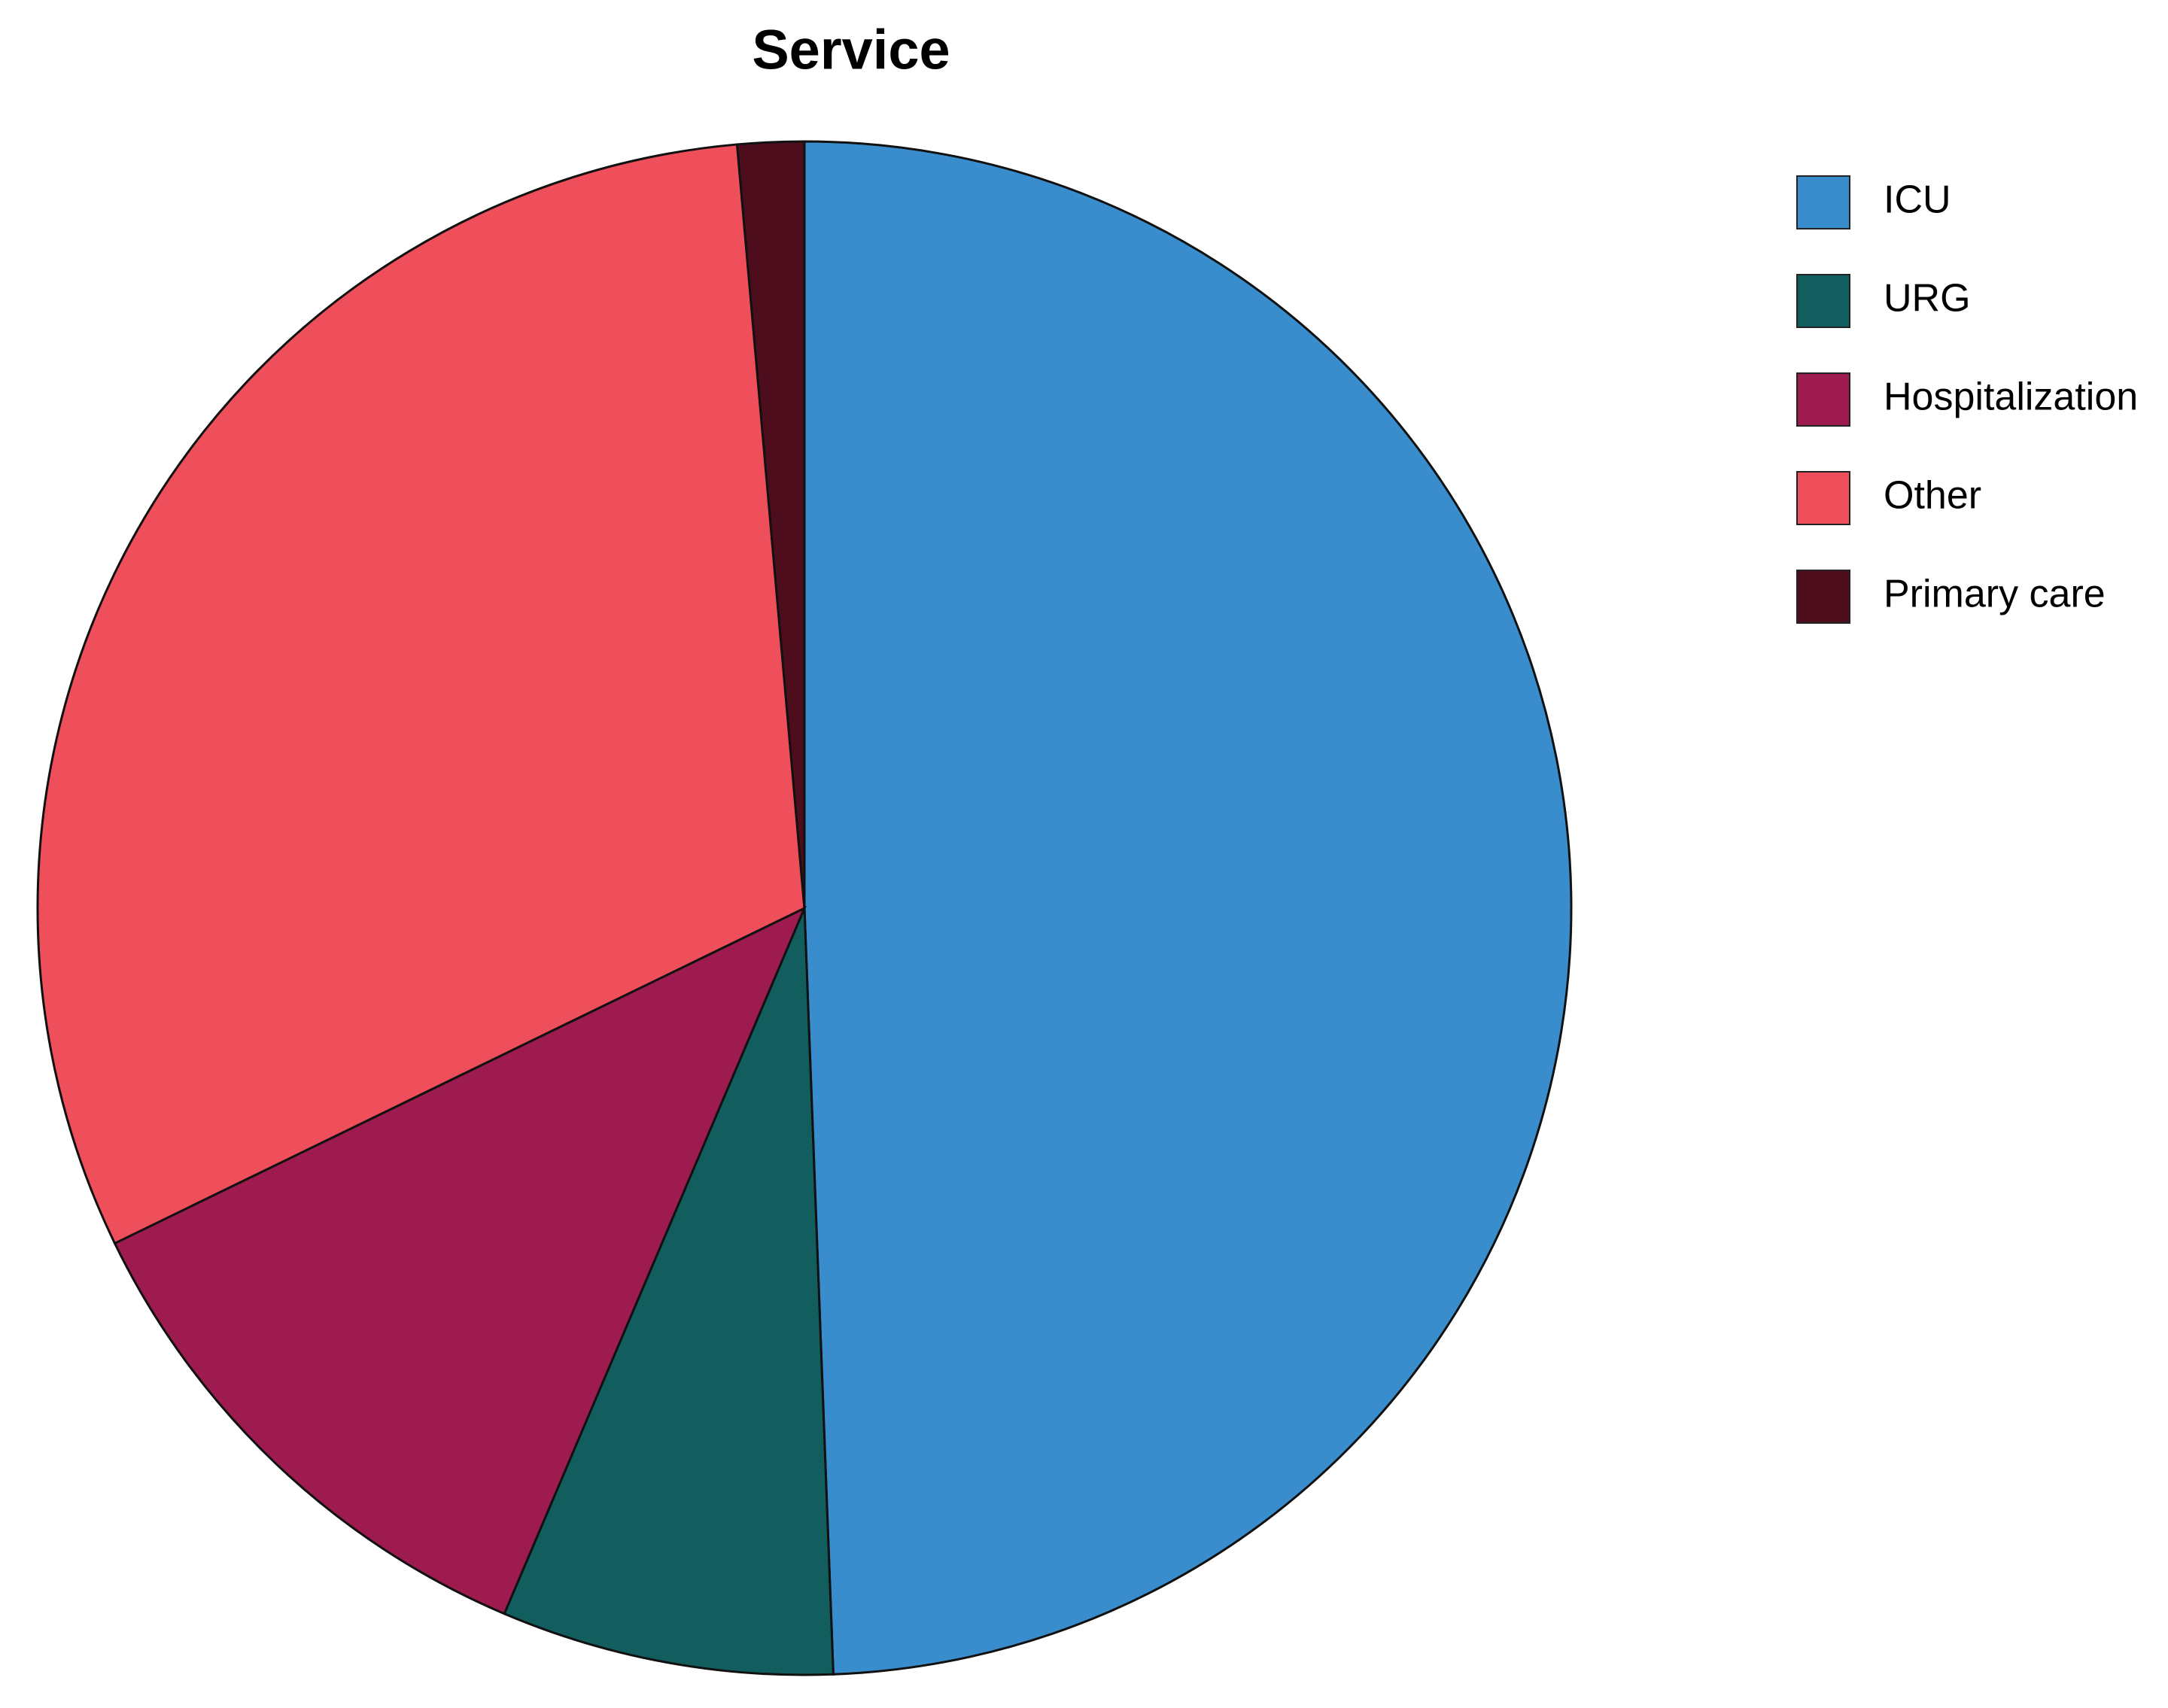 Image resolution: width=2168 pixels, height=1708 pixels. Describe the element at coordinates (2011, 397) in the screenshot. I see `legend-label: Hospitalization` at that location.